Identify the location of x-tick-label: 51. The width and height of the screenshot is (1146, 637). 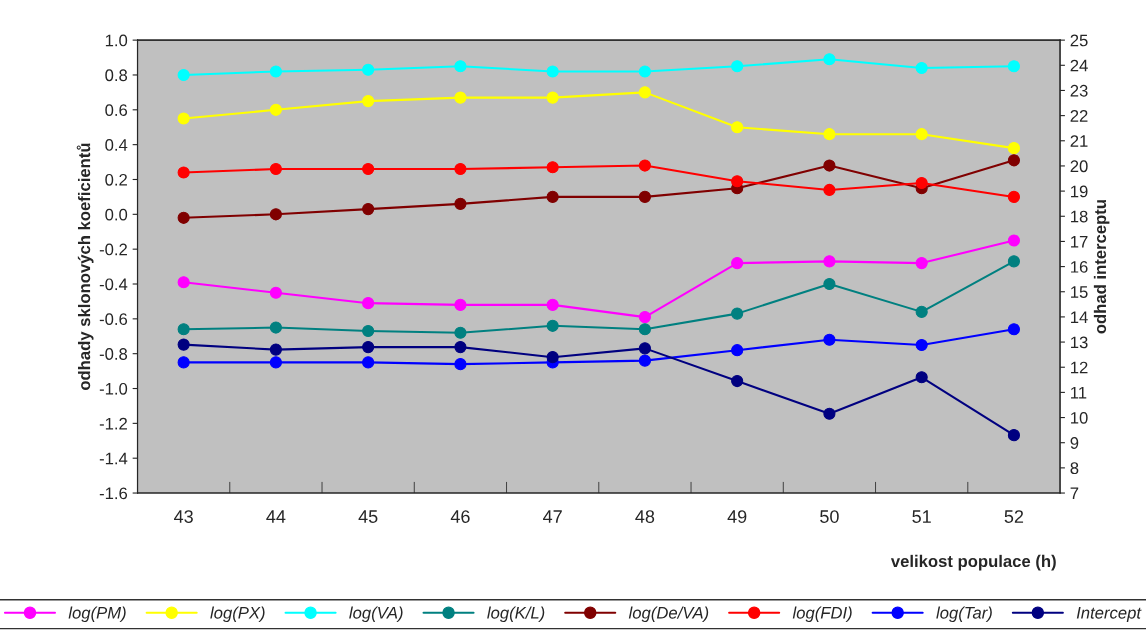
(921, 516).